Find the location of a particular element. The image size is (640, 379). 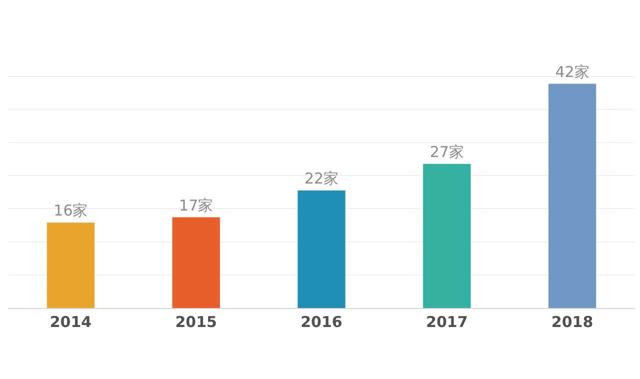

x-tick-label: 2017 is located at coordinates (447, 322).